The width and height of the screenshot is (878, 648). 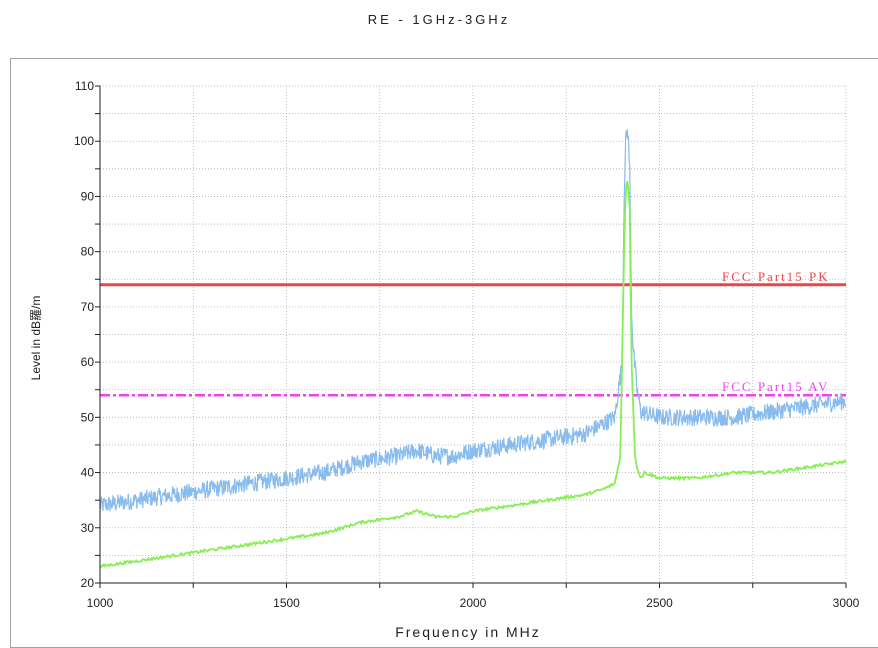 What do you see at coordinates (846, 603) in the screenshot?
I see `x-tick-label: 3000` at bounding box center [846, 603].